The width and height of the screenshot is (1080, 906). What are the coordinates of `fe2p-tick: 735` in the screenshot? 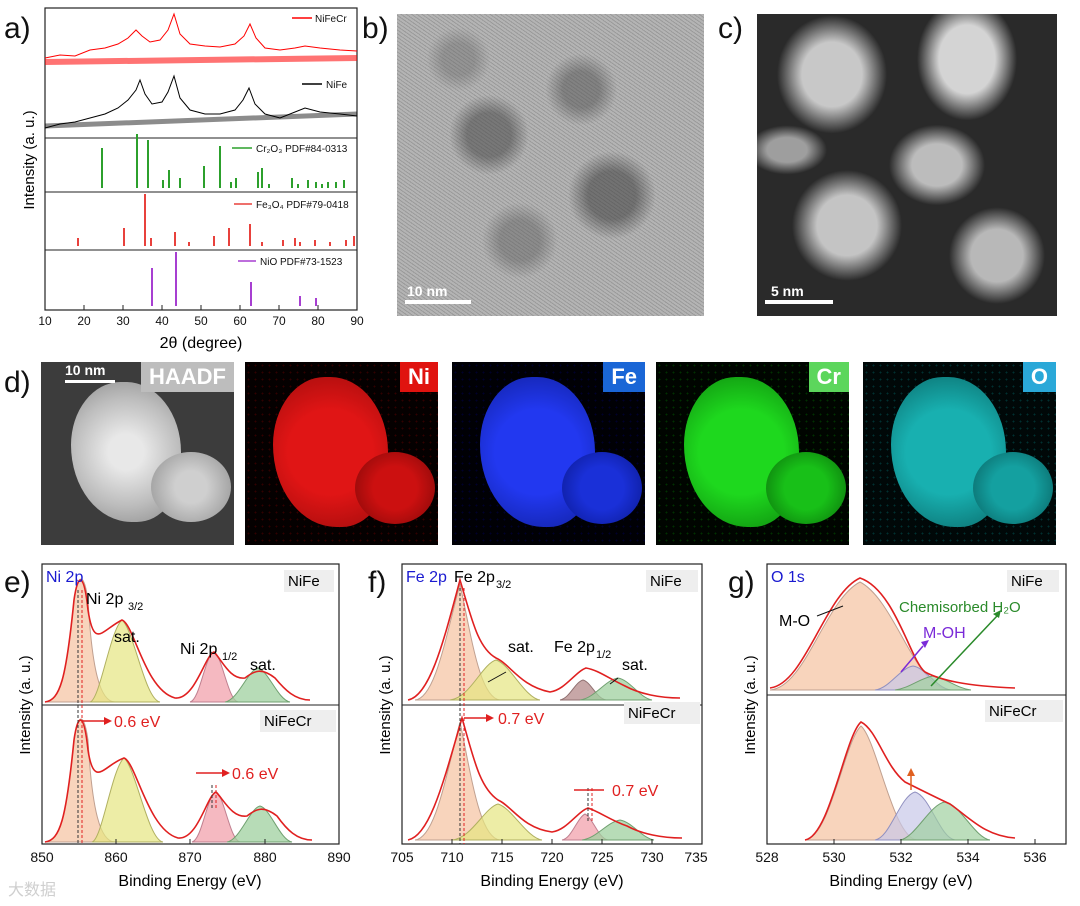 It's located at (696, 857).